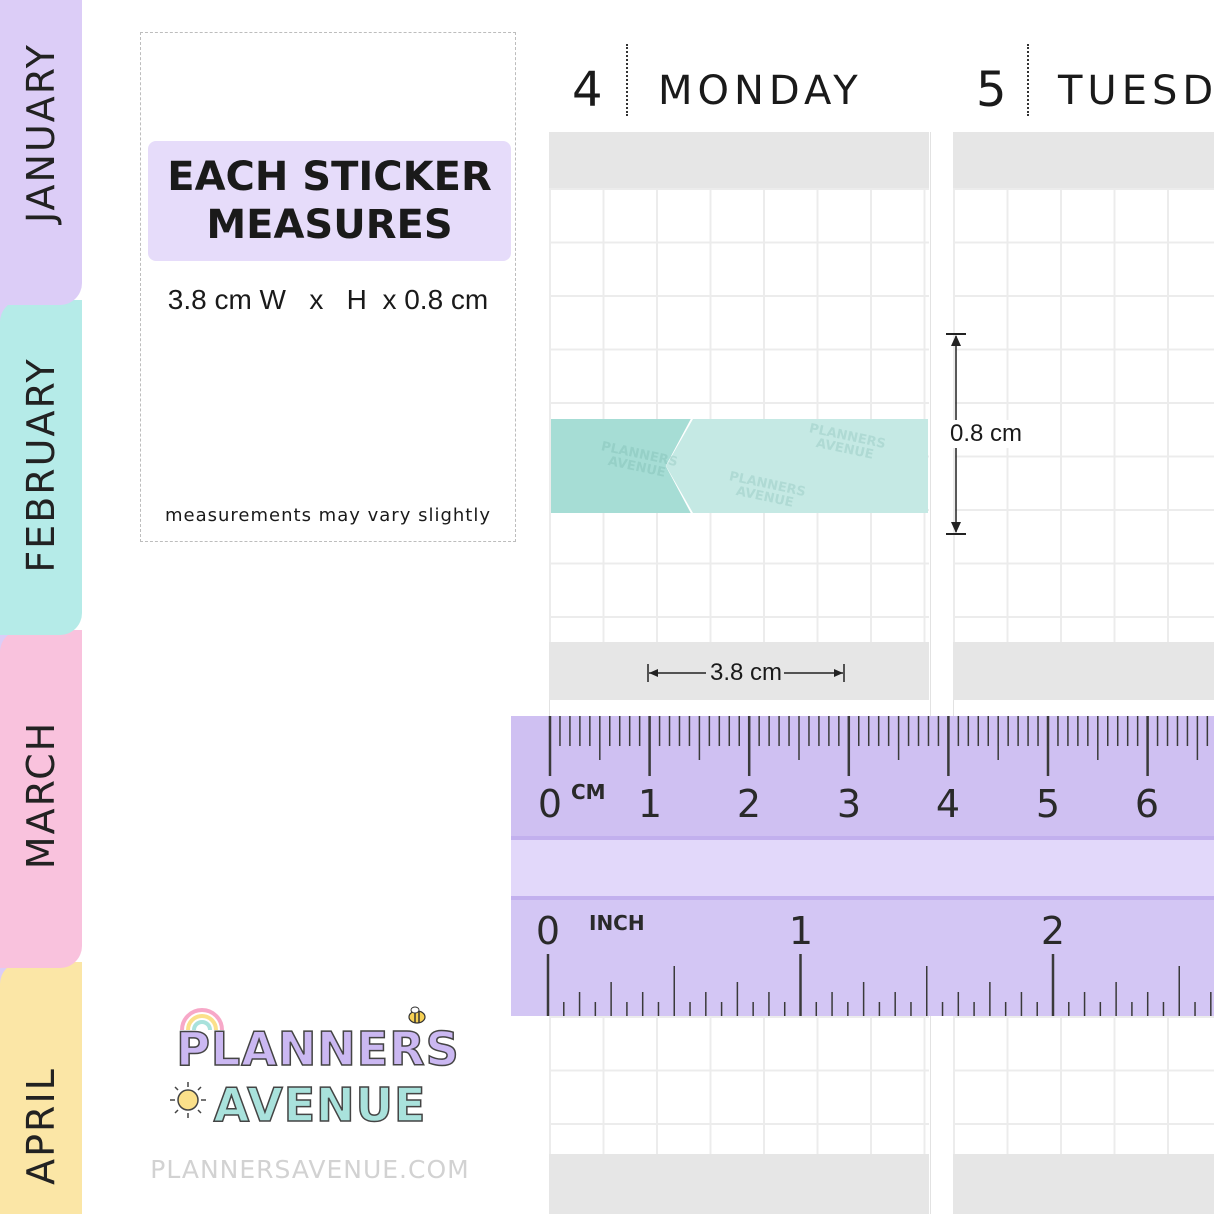 This screenshot has height=1214, width=1214. What do you see at coordinates (739, 1184) in the screenshot?
I see `monday-bottom-band` at bounding box center [739, 1184].